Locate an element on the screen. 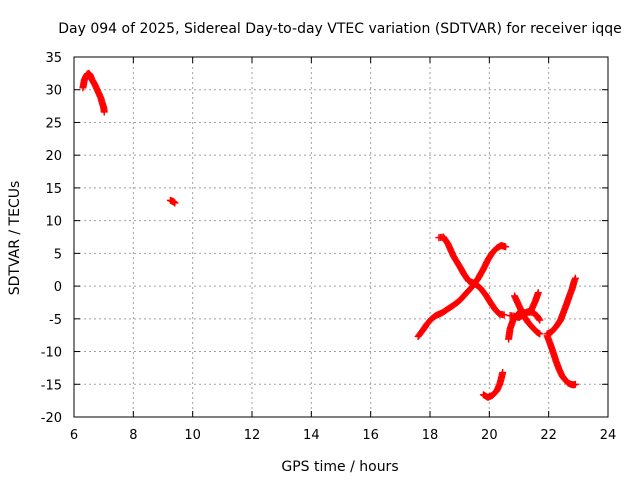 Image resolution: width=640 pixels, height=480 pixels. x-axis-title: GPS time / hours is located at coordinates (339, 467).